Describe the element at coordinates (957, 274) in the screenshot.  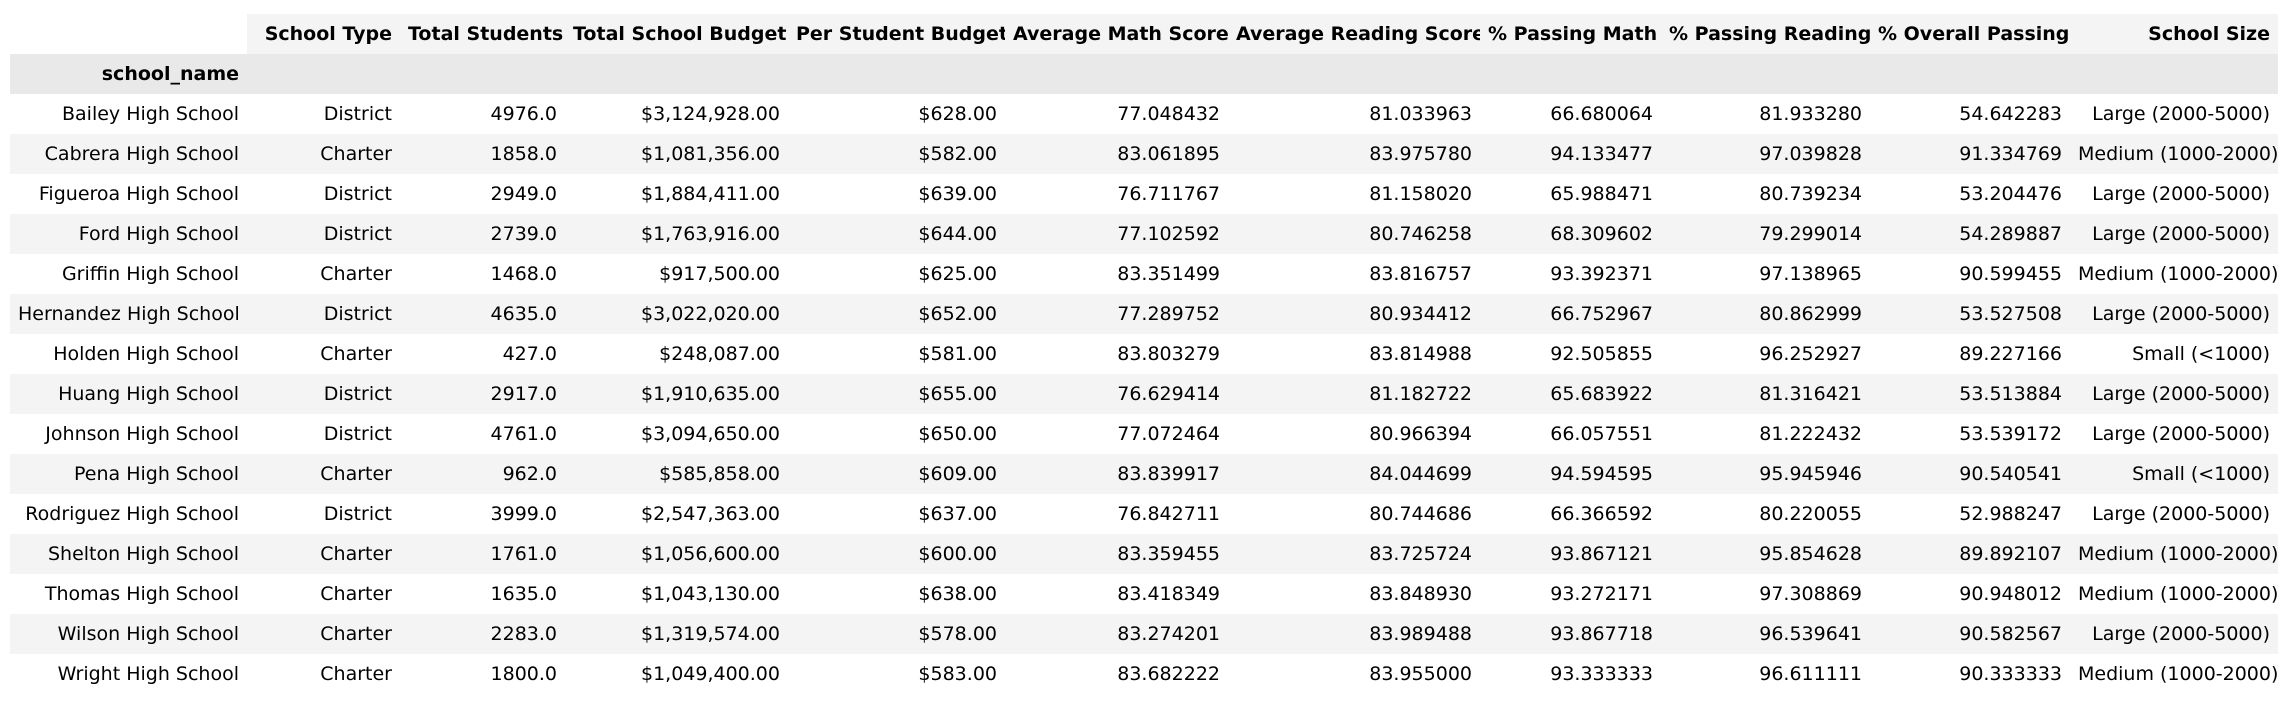
I see `table-cell: $625.00` at that location.